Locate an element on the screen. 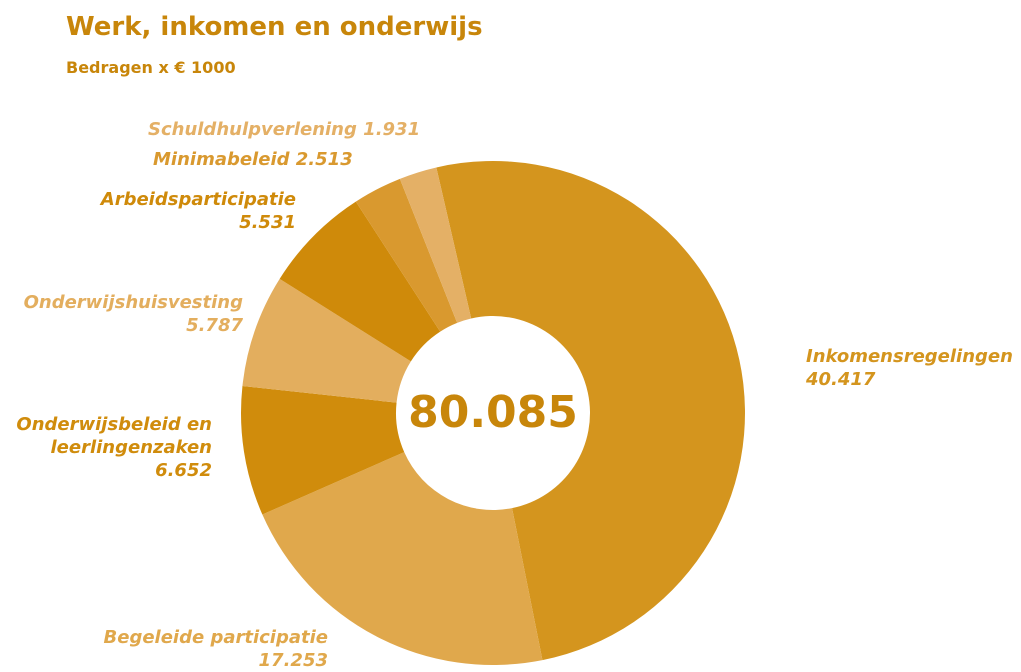 This screenshot has width=1021, height=672. value-label: 2.513 is located at coordinates (324, 159).